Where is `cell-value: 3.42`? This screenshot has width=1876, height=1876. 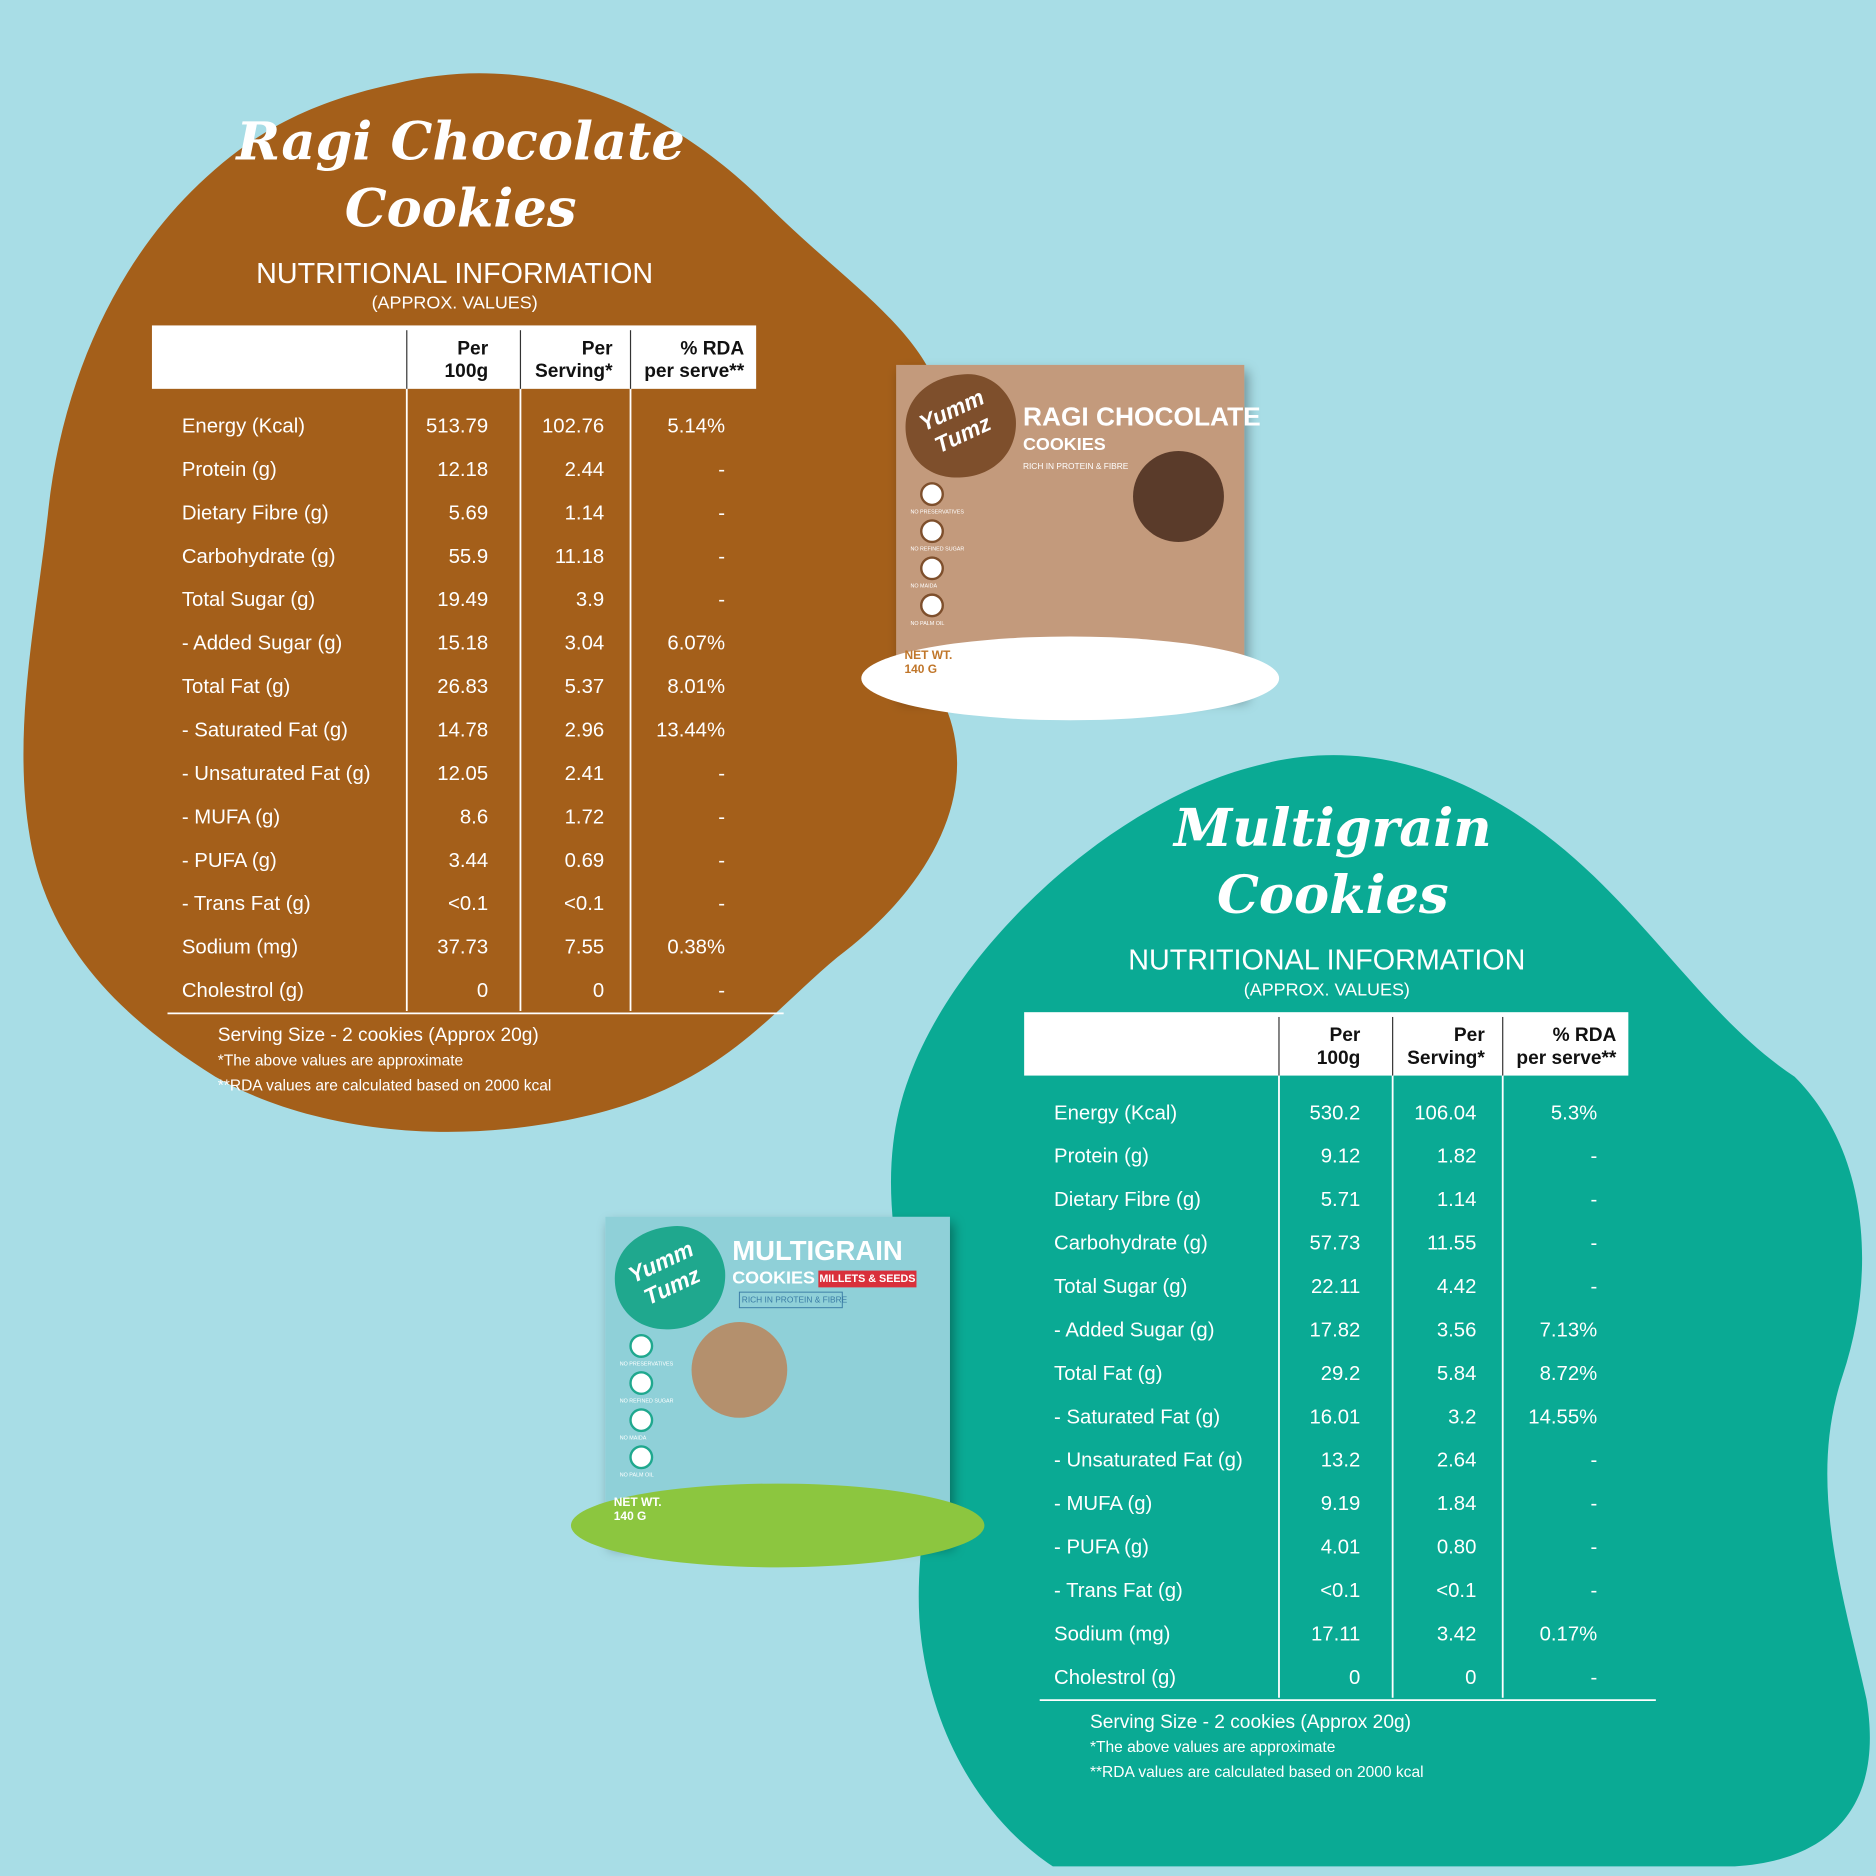 cell-value: 3.42 is located at coordinates (1457, 1634).